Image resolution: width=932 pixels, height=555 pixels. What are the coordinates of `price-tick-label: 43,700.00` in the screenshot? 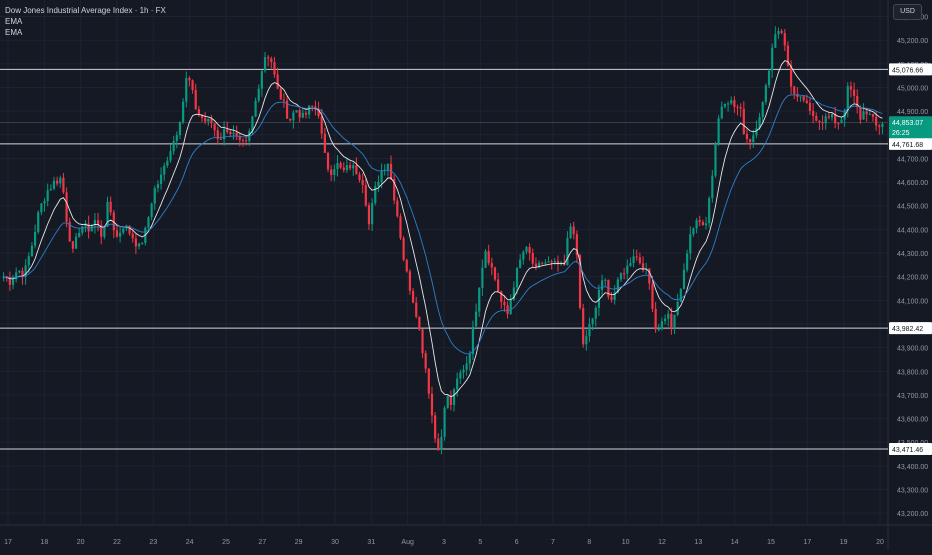 It's located at (912, 396).